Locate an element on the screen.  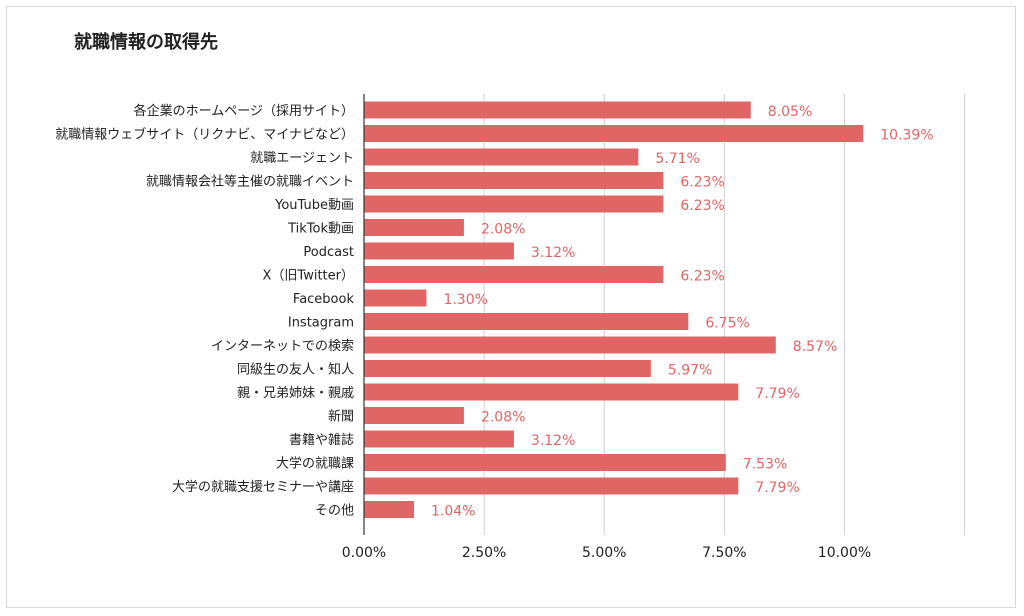
category-label: 就職エージェント is located at coordinates (302, 158).